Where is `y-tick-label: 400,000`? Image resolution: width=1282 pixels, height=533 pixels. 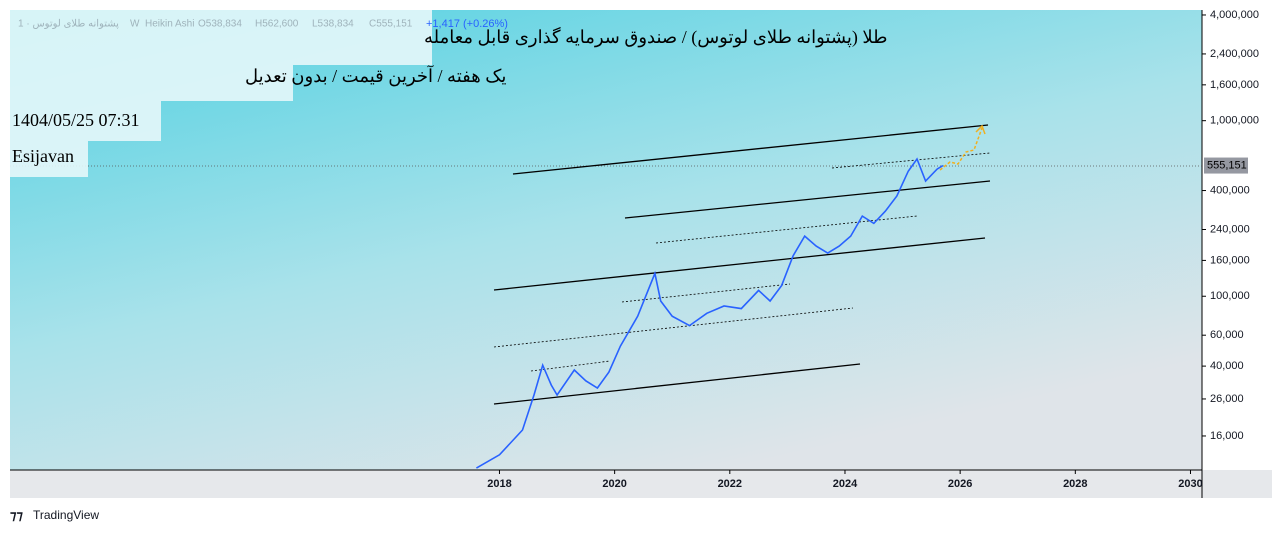 y-tick-label: 400,000 is located at coordinates (1230, 190).